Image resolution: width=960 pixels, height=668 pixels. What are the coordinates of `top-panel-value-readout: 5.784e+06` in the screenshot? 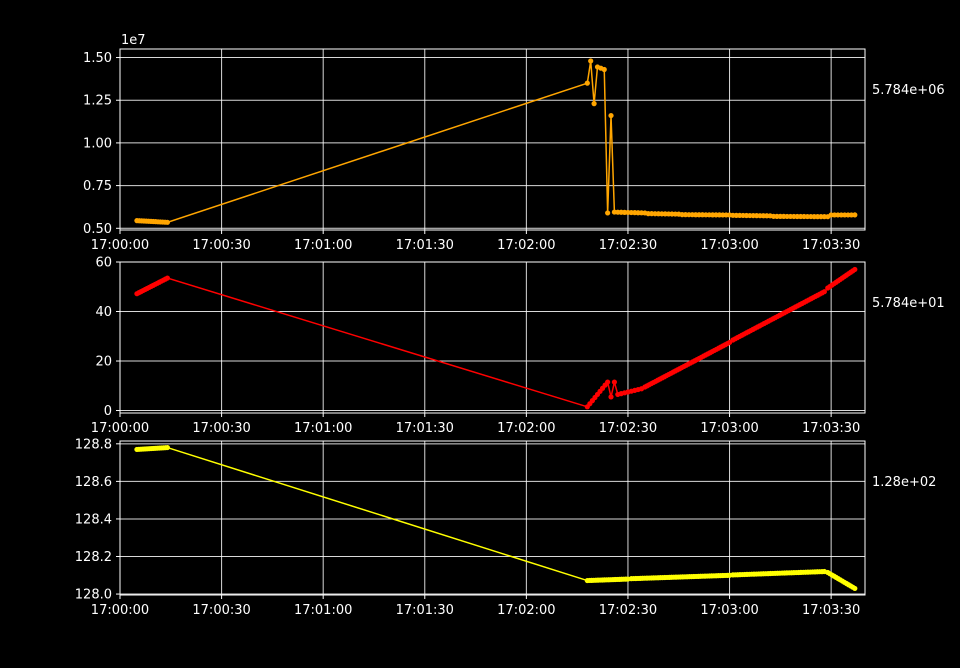 It's located at (908, 90).